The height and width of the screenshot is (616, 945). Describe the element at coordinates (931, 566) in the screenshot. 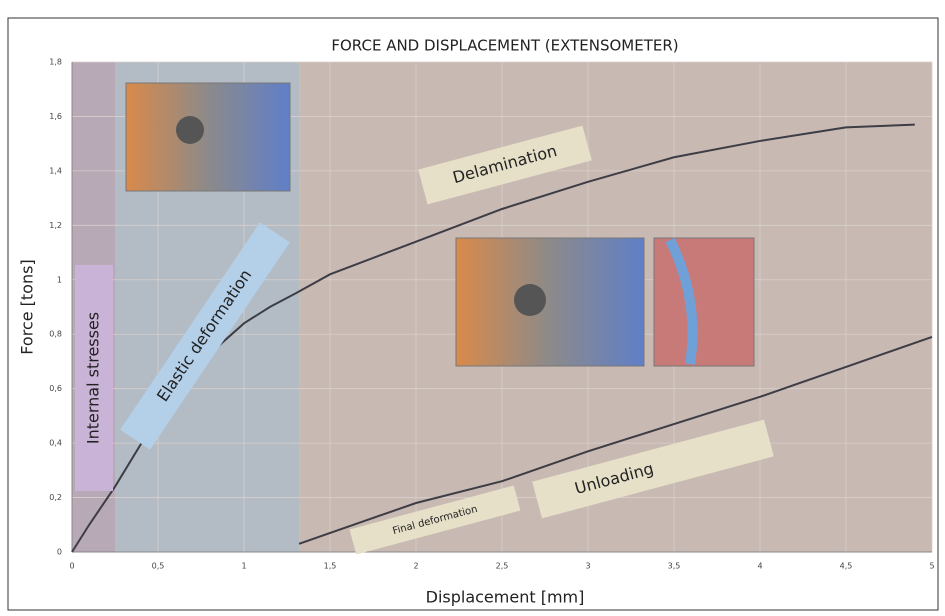

I see `x-tick-label: 5` at that location.